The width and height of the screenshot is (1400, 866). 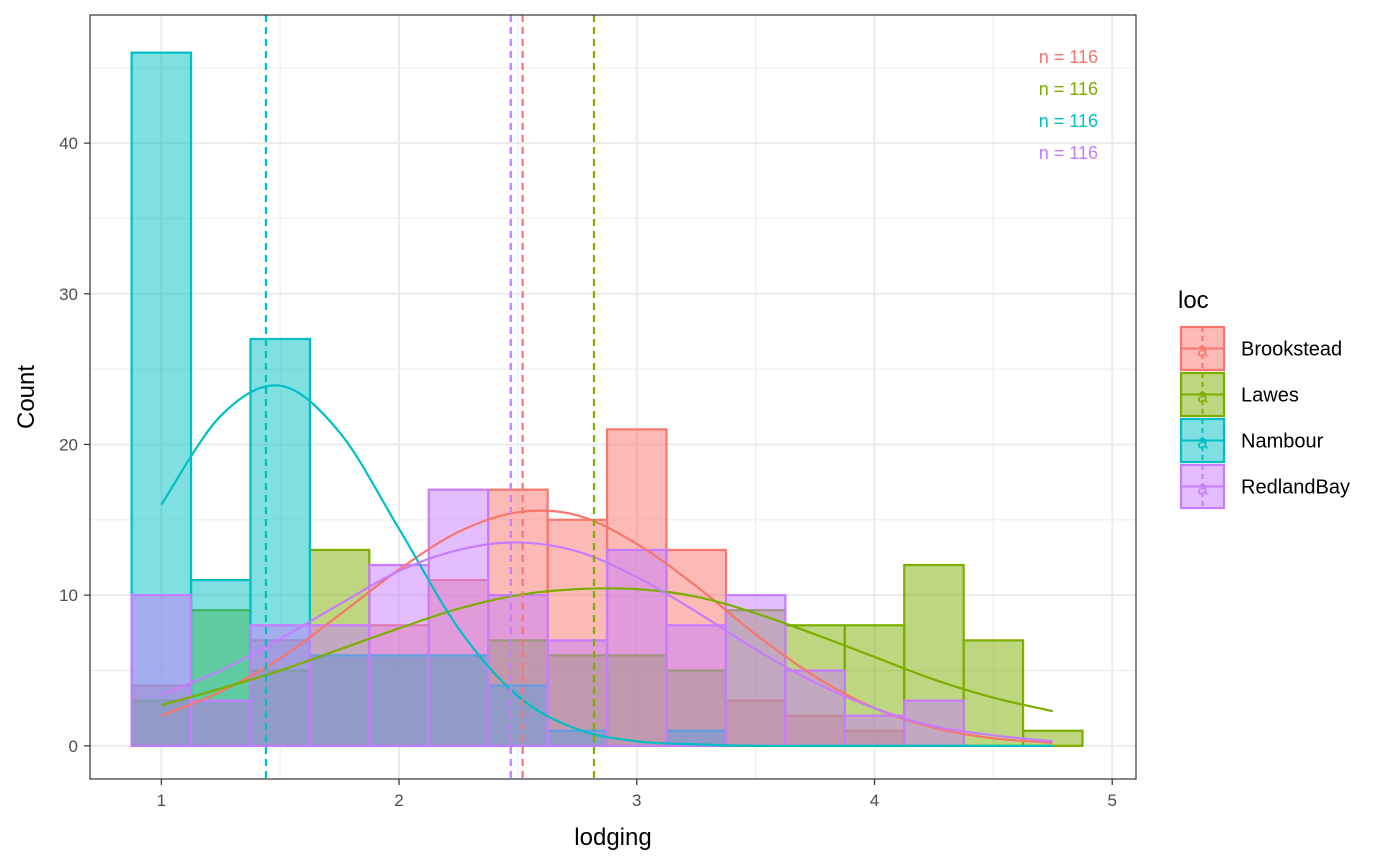 What do you see at coordinates (68, 294) in the screenshot?
I see `y-tick-label: 30` at bounding box center [68, 294].